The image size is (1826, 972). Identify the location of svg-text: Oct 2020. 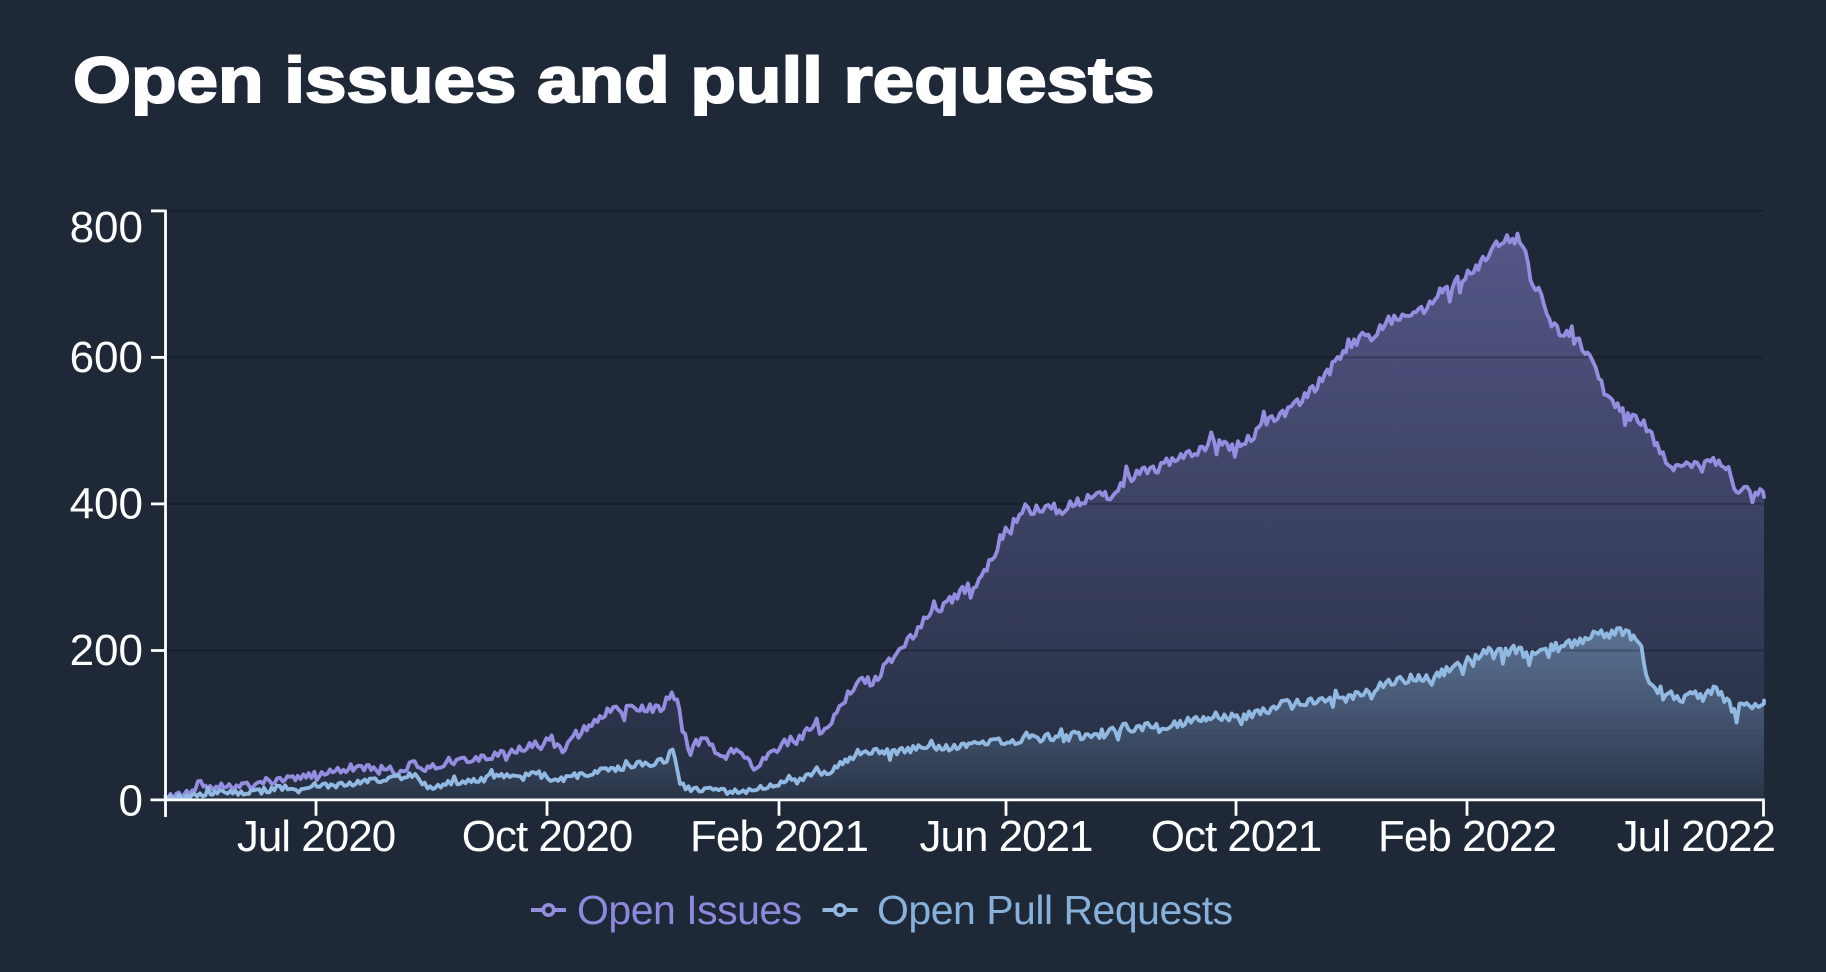
(547, 836).